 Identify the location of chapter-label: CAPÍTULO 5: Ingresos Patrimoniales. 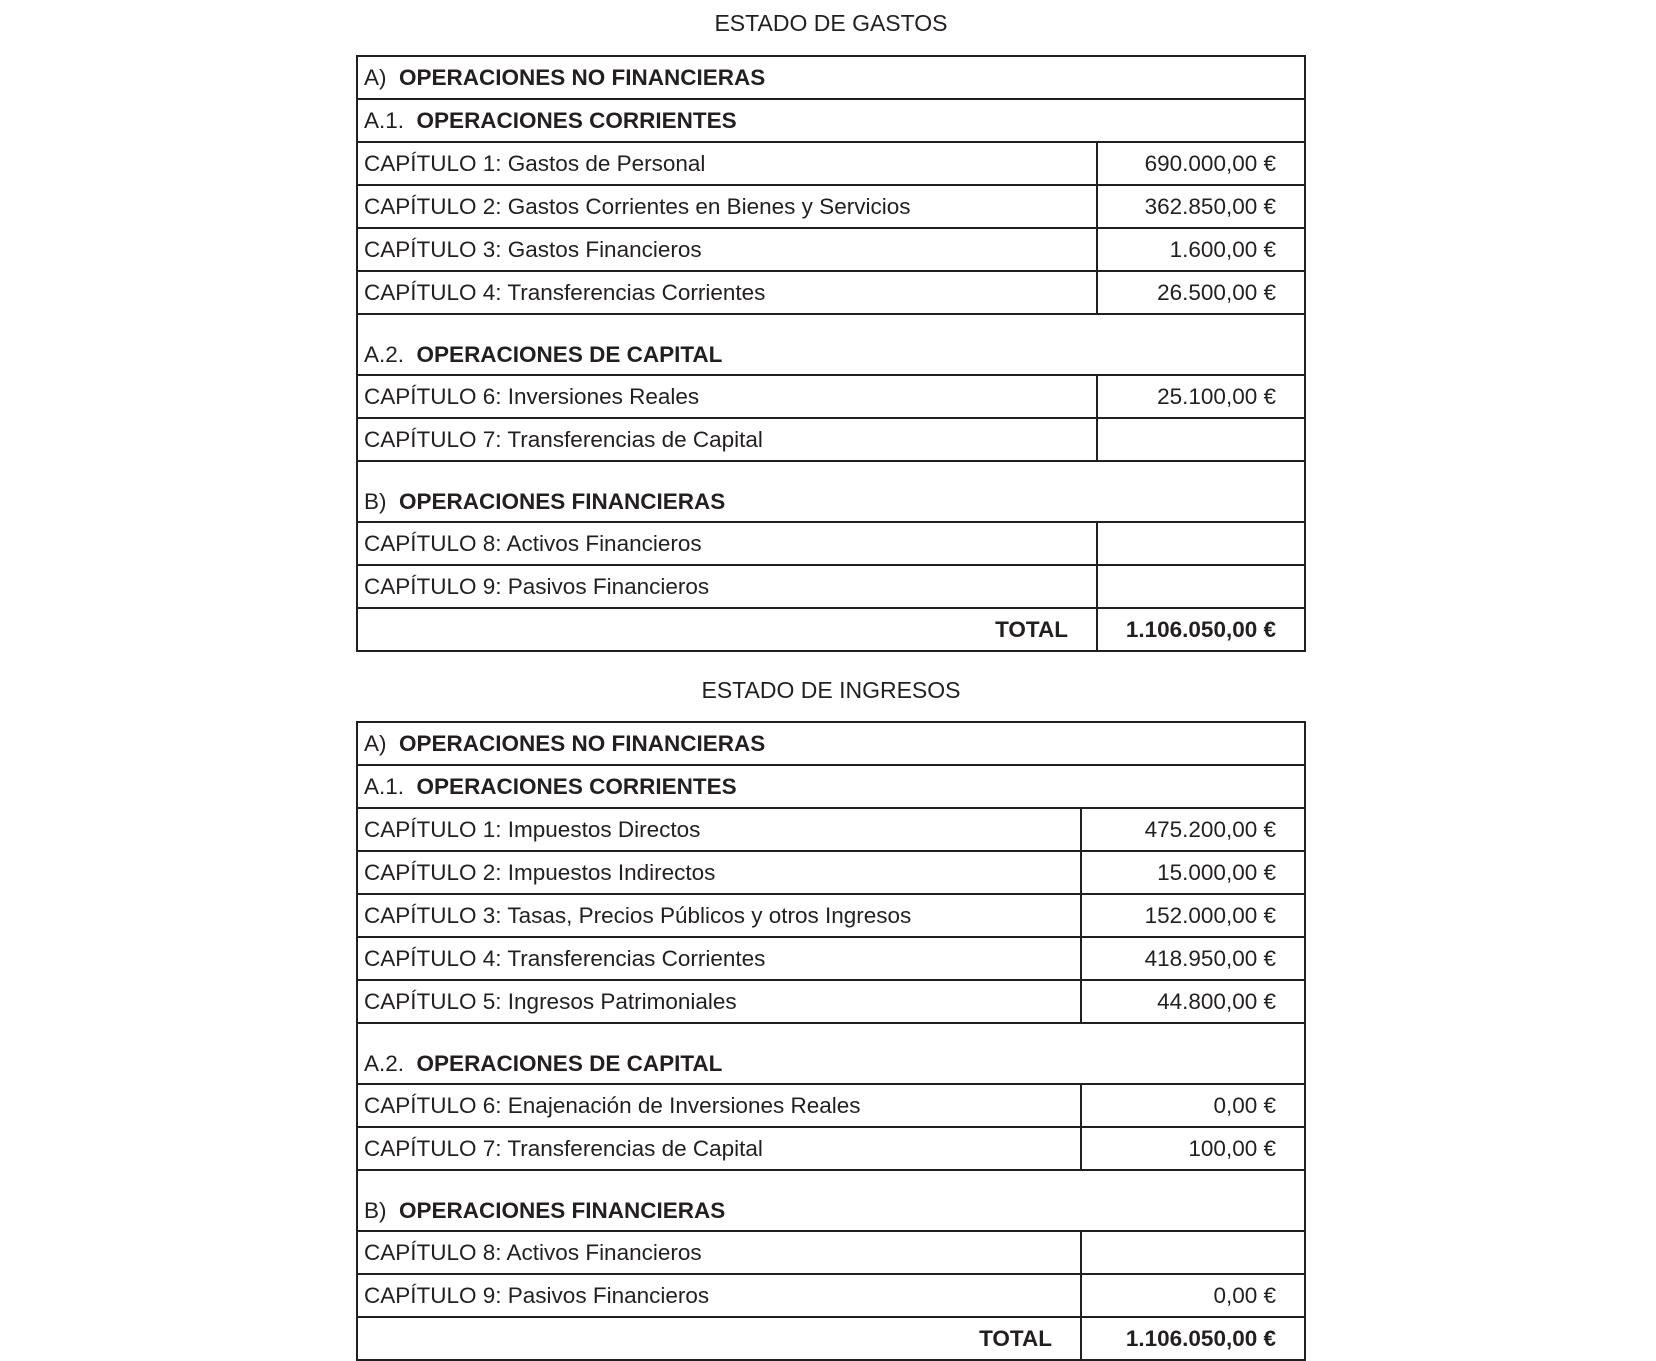
(719, 1001).